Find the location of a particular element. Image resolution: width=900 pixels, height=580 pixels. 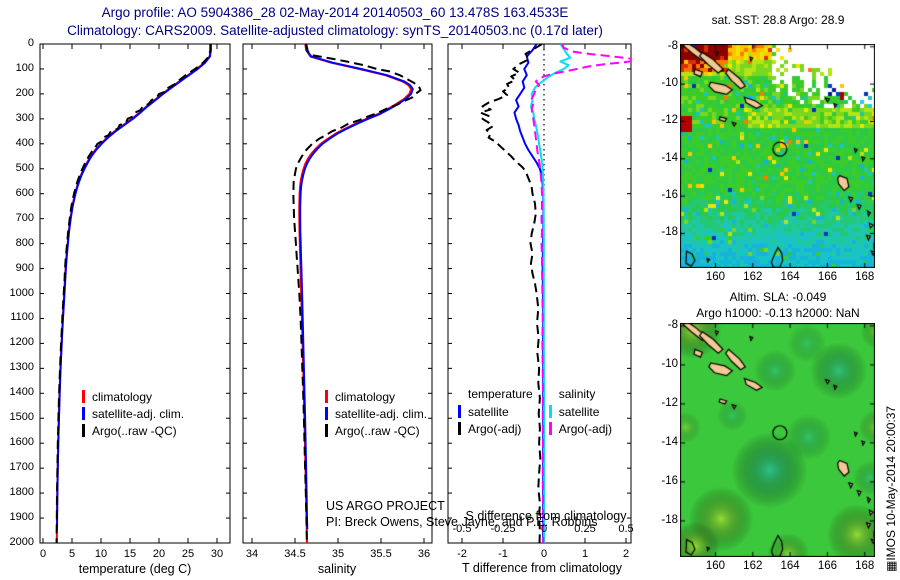

depth-tick-label: 1100 is located at coordinates (22, 317).